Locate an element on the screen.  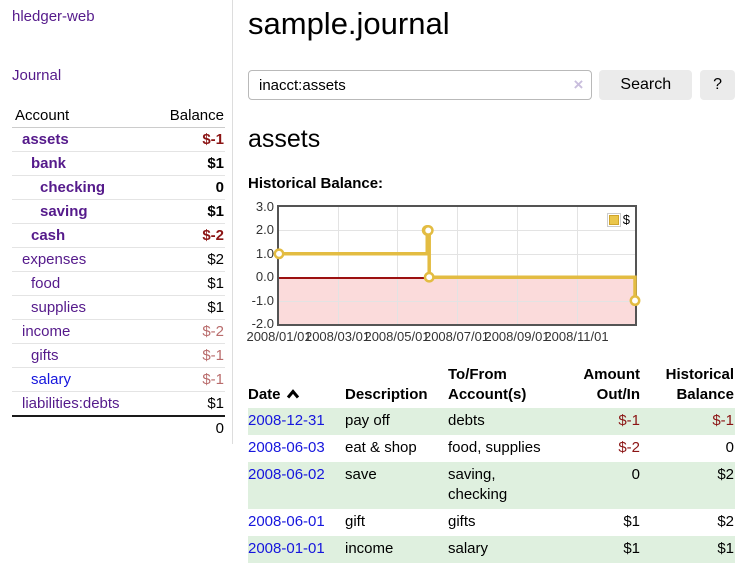
chart-heading: Historical Balance: is located at coordinates (316, 183).